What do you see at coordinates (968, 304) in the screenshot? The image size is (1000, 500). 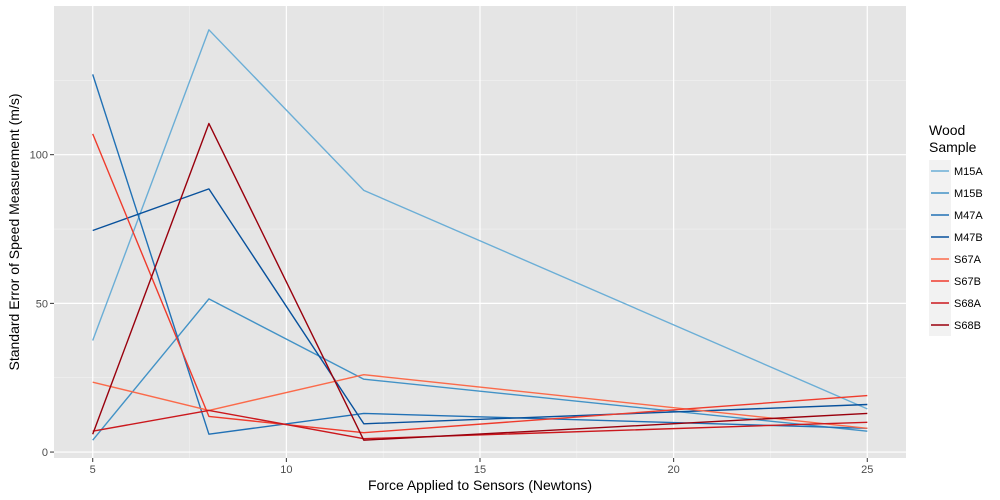 I see `legend-label: S68A` at bounding box center [968, 304].